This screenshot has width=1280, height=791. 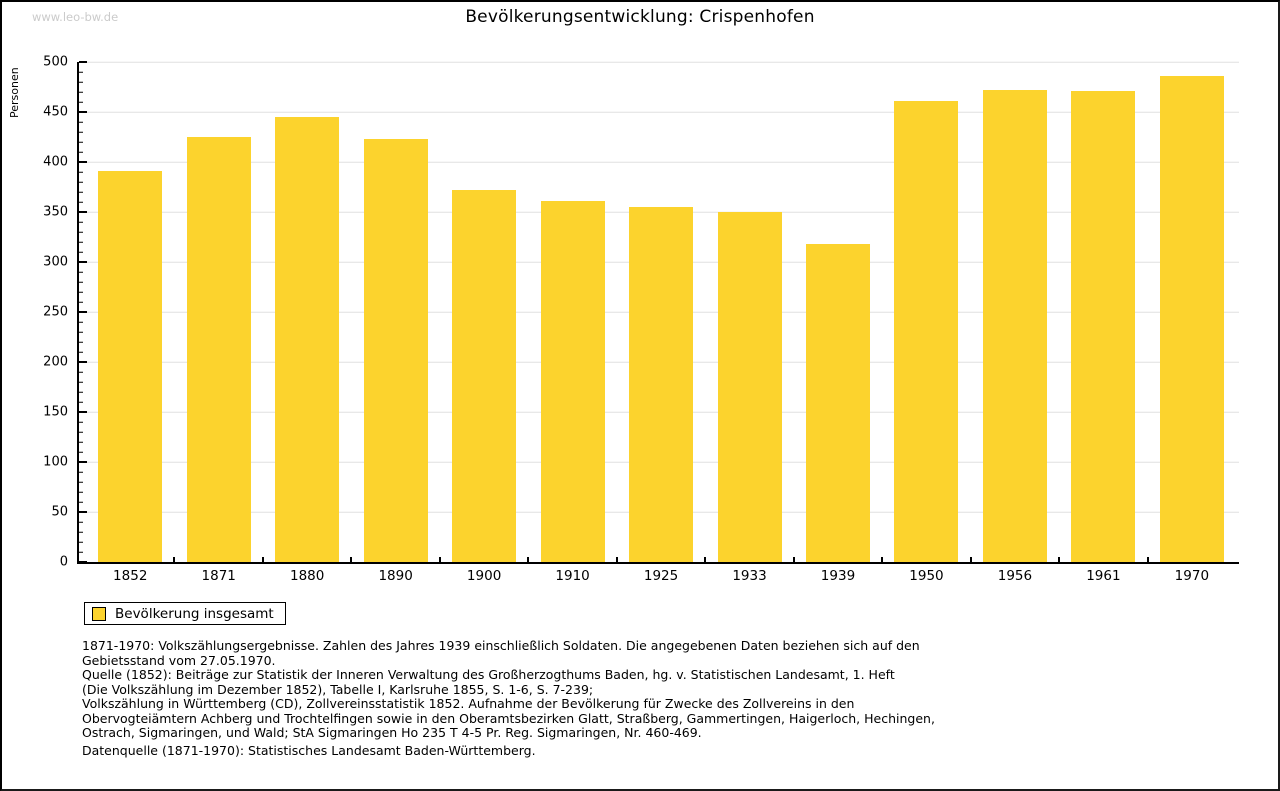 What do you see at coordinates (1192, 576) in the screenshot?
I see `x-tick-label: 1970` at bounding box center [1192, 576].